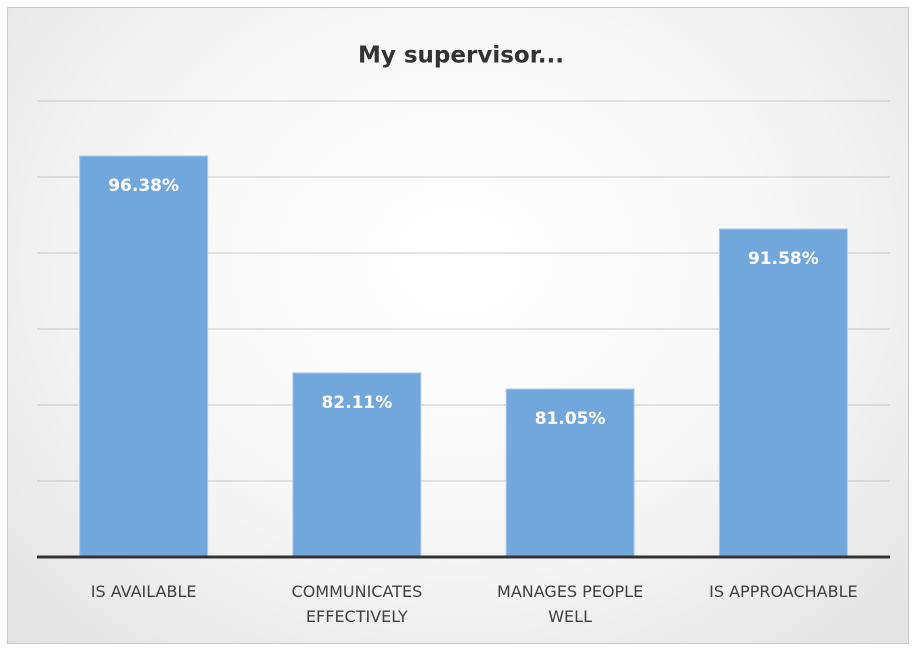  I want to click on x-tick-label: MANAGES PEOPLE WELL, so click(570, 604).